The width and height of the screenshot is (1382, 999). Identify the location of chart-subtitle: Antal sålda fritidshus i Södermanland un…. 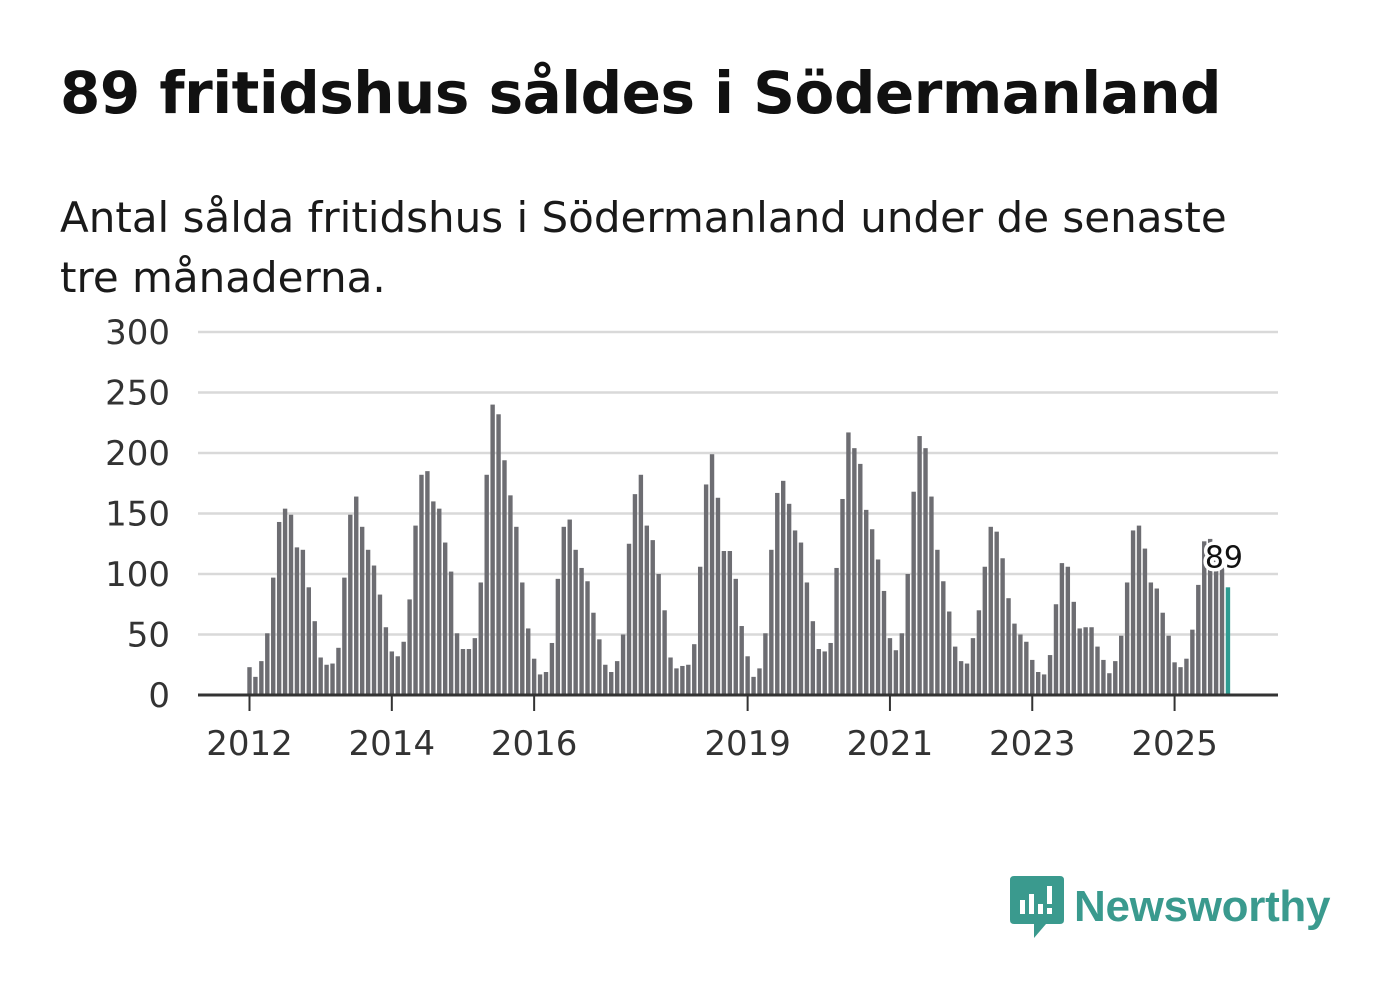
(643, 247).